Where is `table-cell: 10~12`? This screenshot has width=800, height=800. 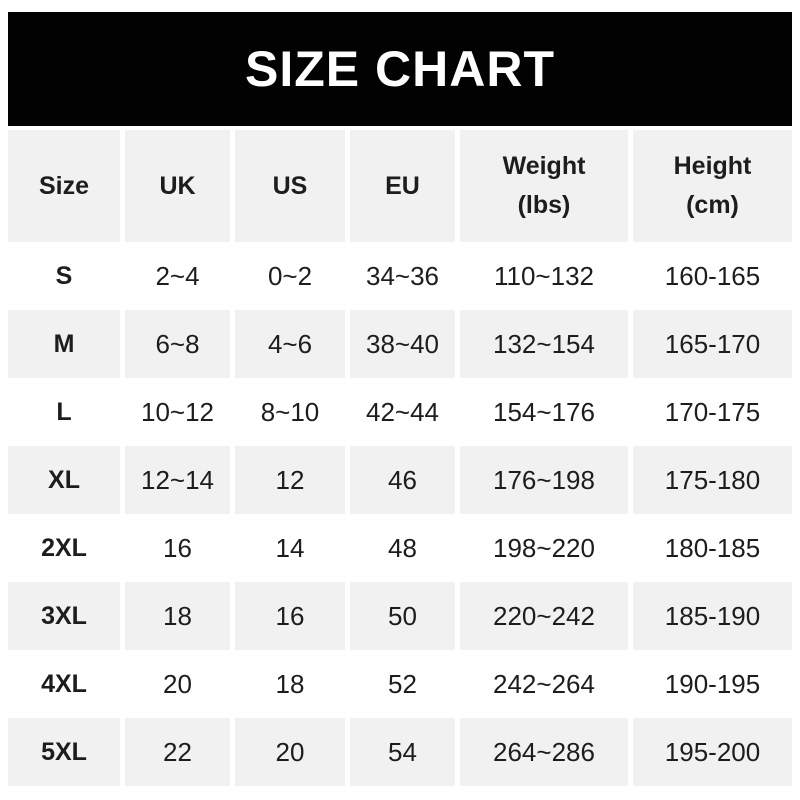
table-cell: 10~12 is located at coordinates (177, 412).